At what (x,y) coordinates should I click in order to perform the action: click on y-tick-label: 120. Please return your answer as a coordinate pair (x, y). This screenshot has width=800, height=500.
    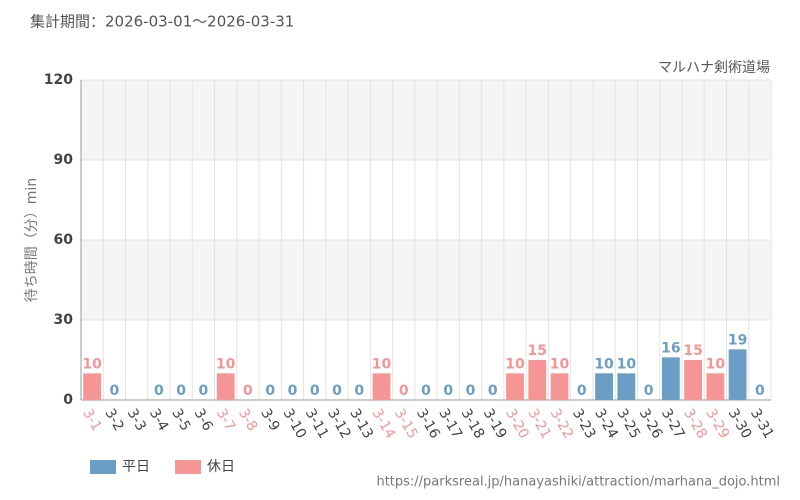
    Looking at the image, I should click on (58, 80).